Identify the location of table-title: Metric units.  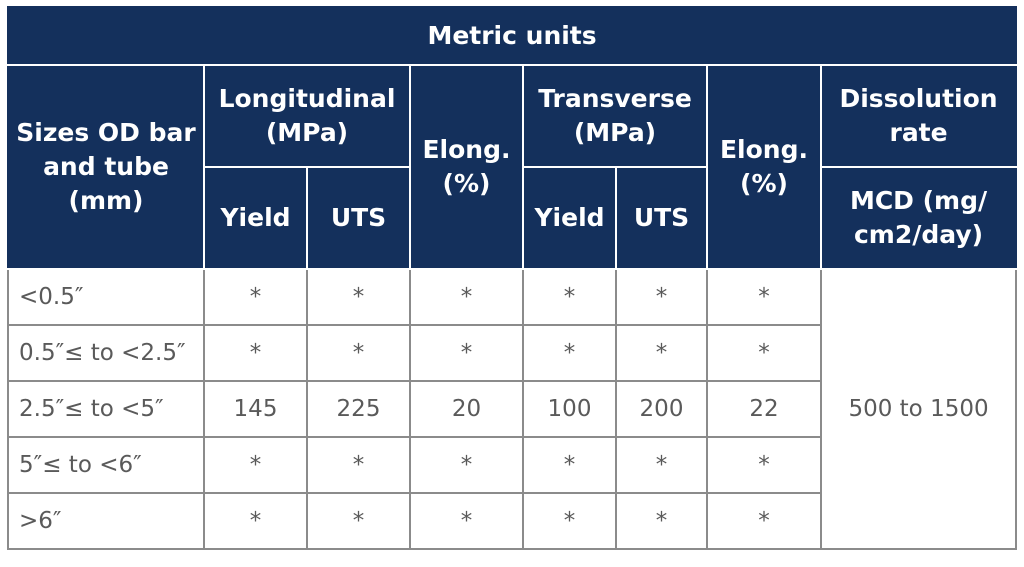
(512, 36).